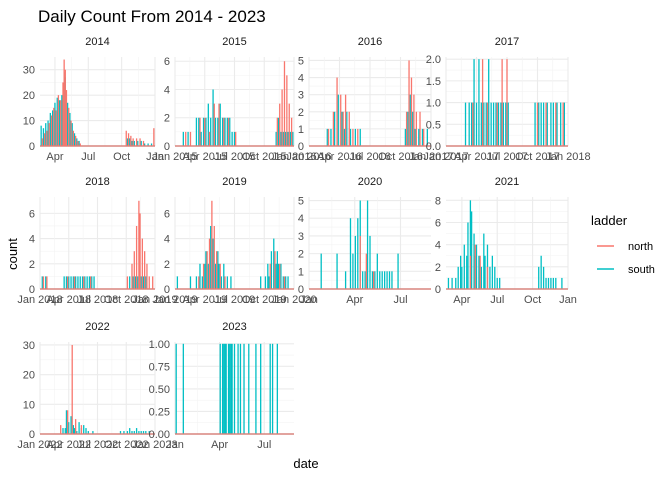  What do you see at coordinates (626, 270) in the screenshot?
I see `legend-entry-south: south` at bounding box center [626, 270].